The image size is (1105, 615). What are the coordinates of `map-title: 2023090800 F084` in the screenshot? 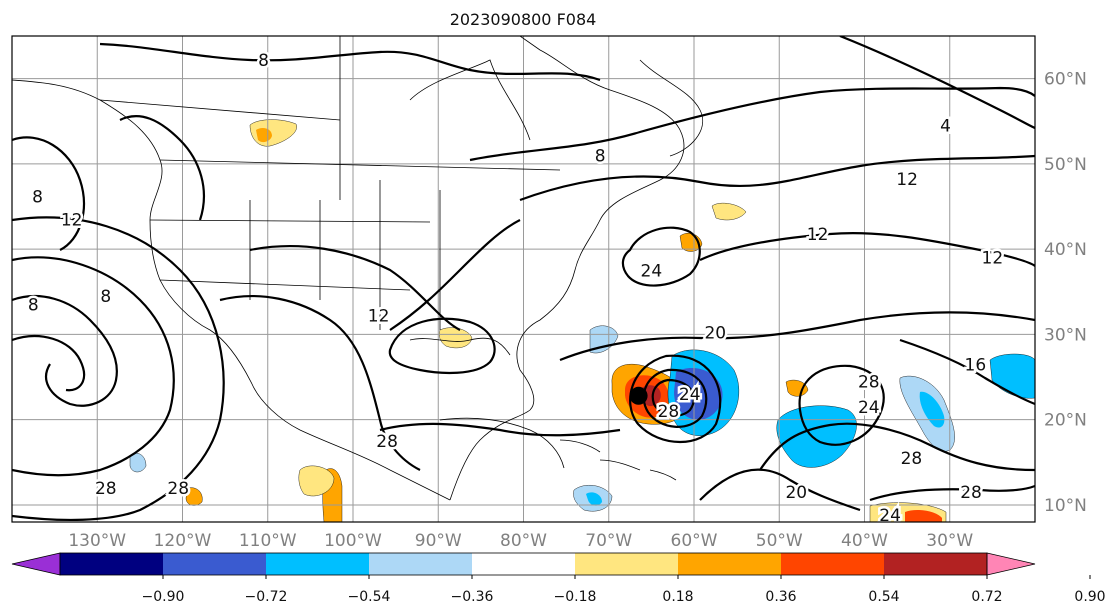 It's located at (523, 19).